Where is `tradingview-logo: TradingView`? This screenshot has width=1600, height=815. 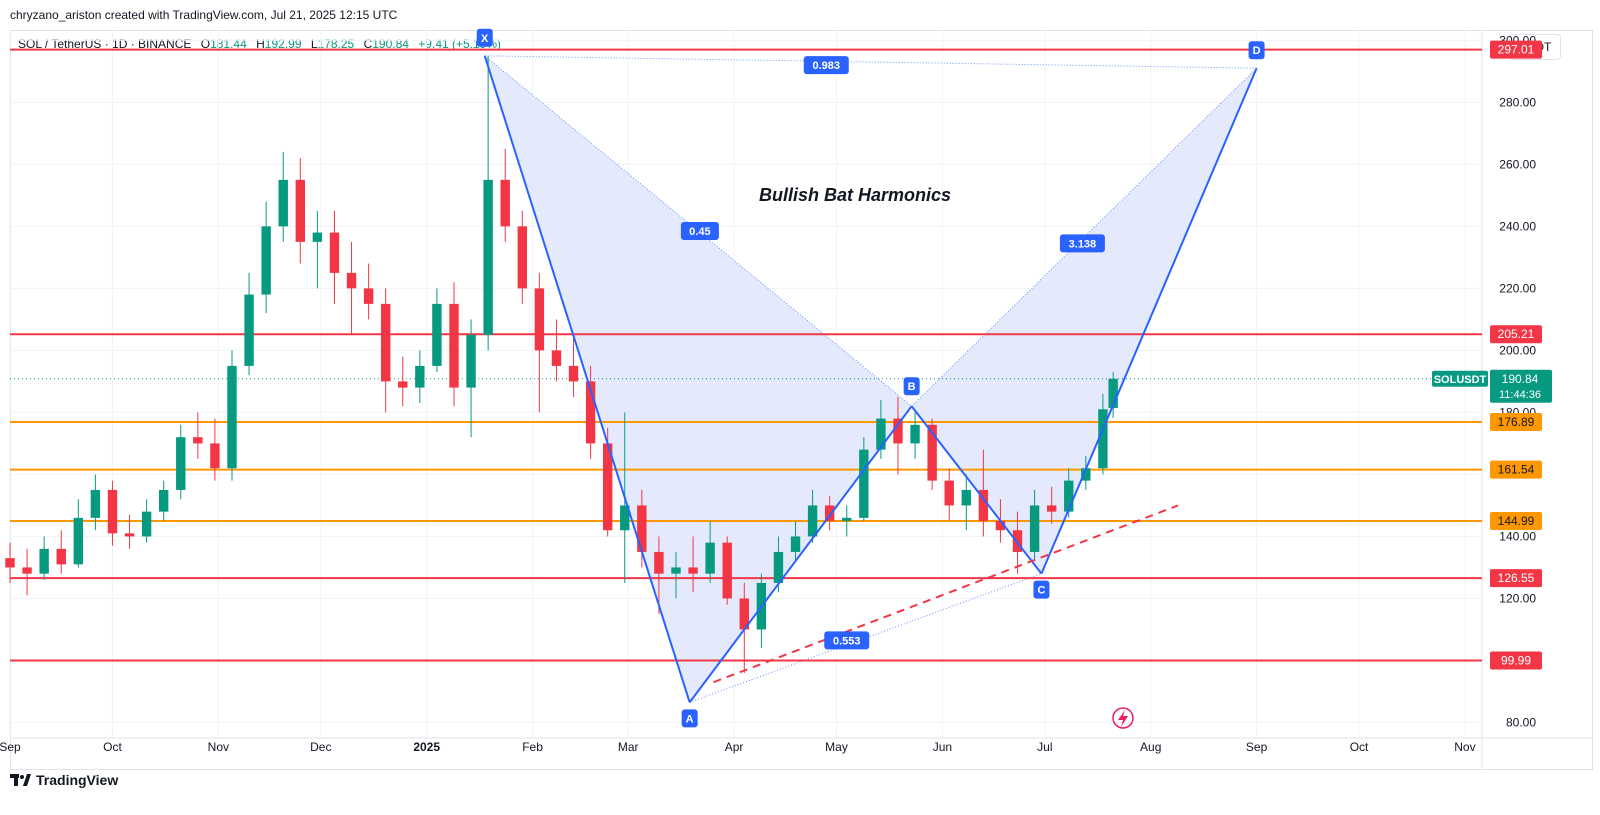
tradingview-logo: TradingView is located at coordinates (64, 780).